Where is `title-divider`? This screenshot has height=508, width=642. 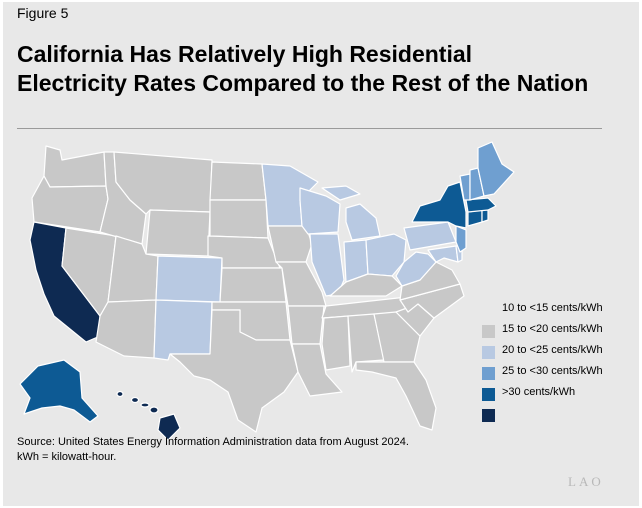 title-divider is located at coordinates (309, 128).